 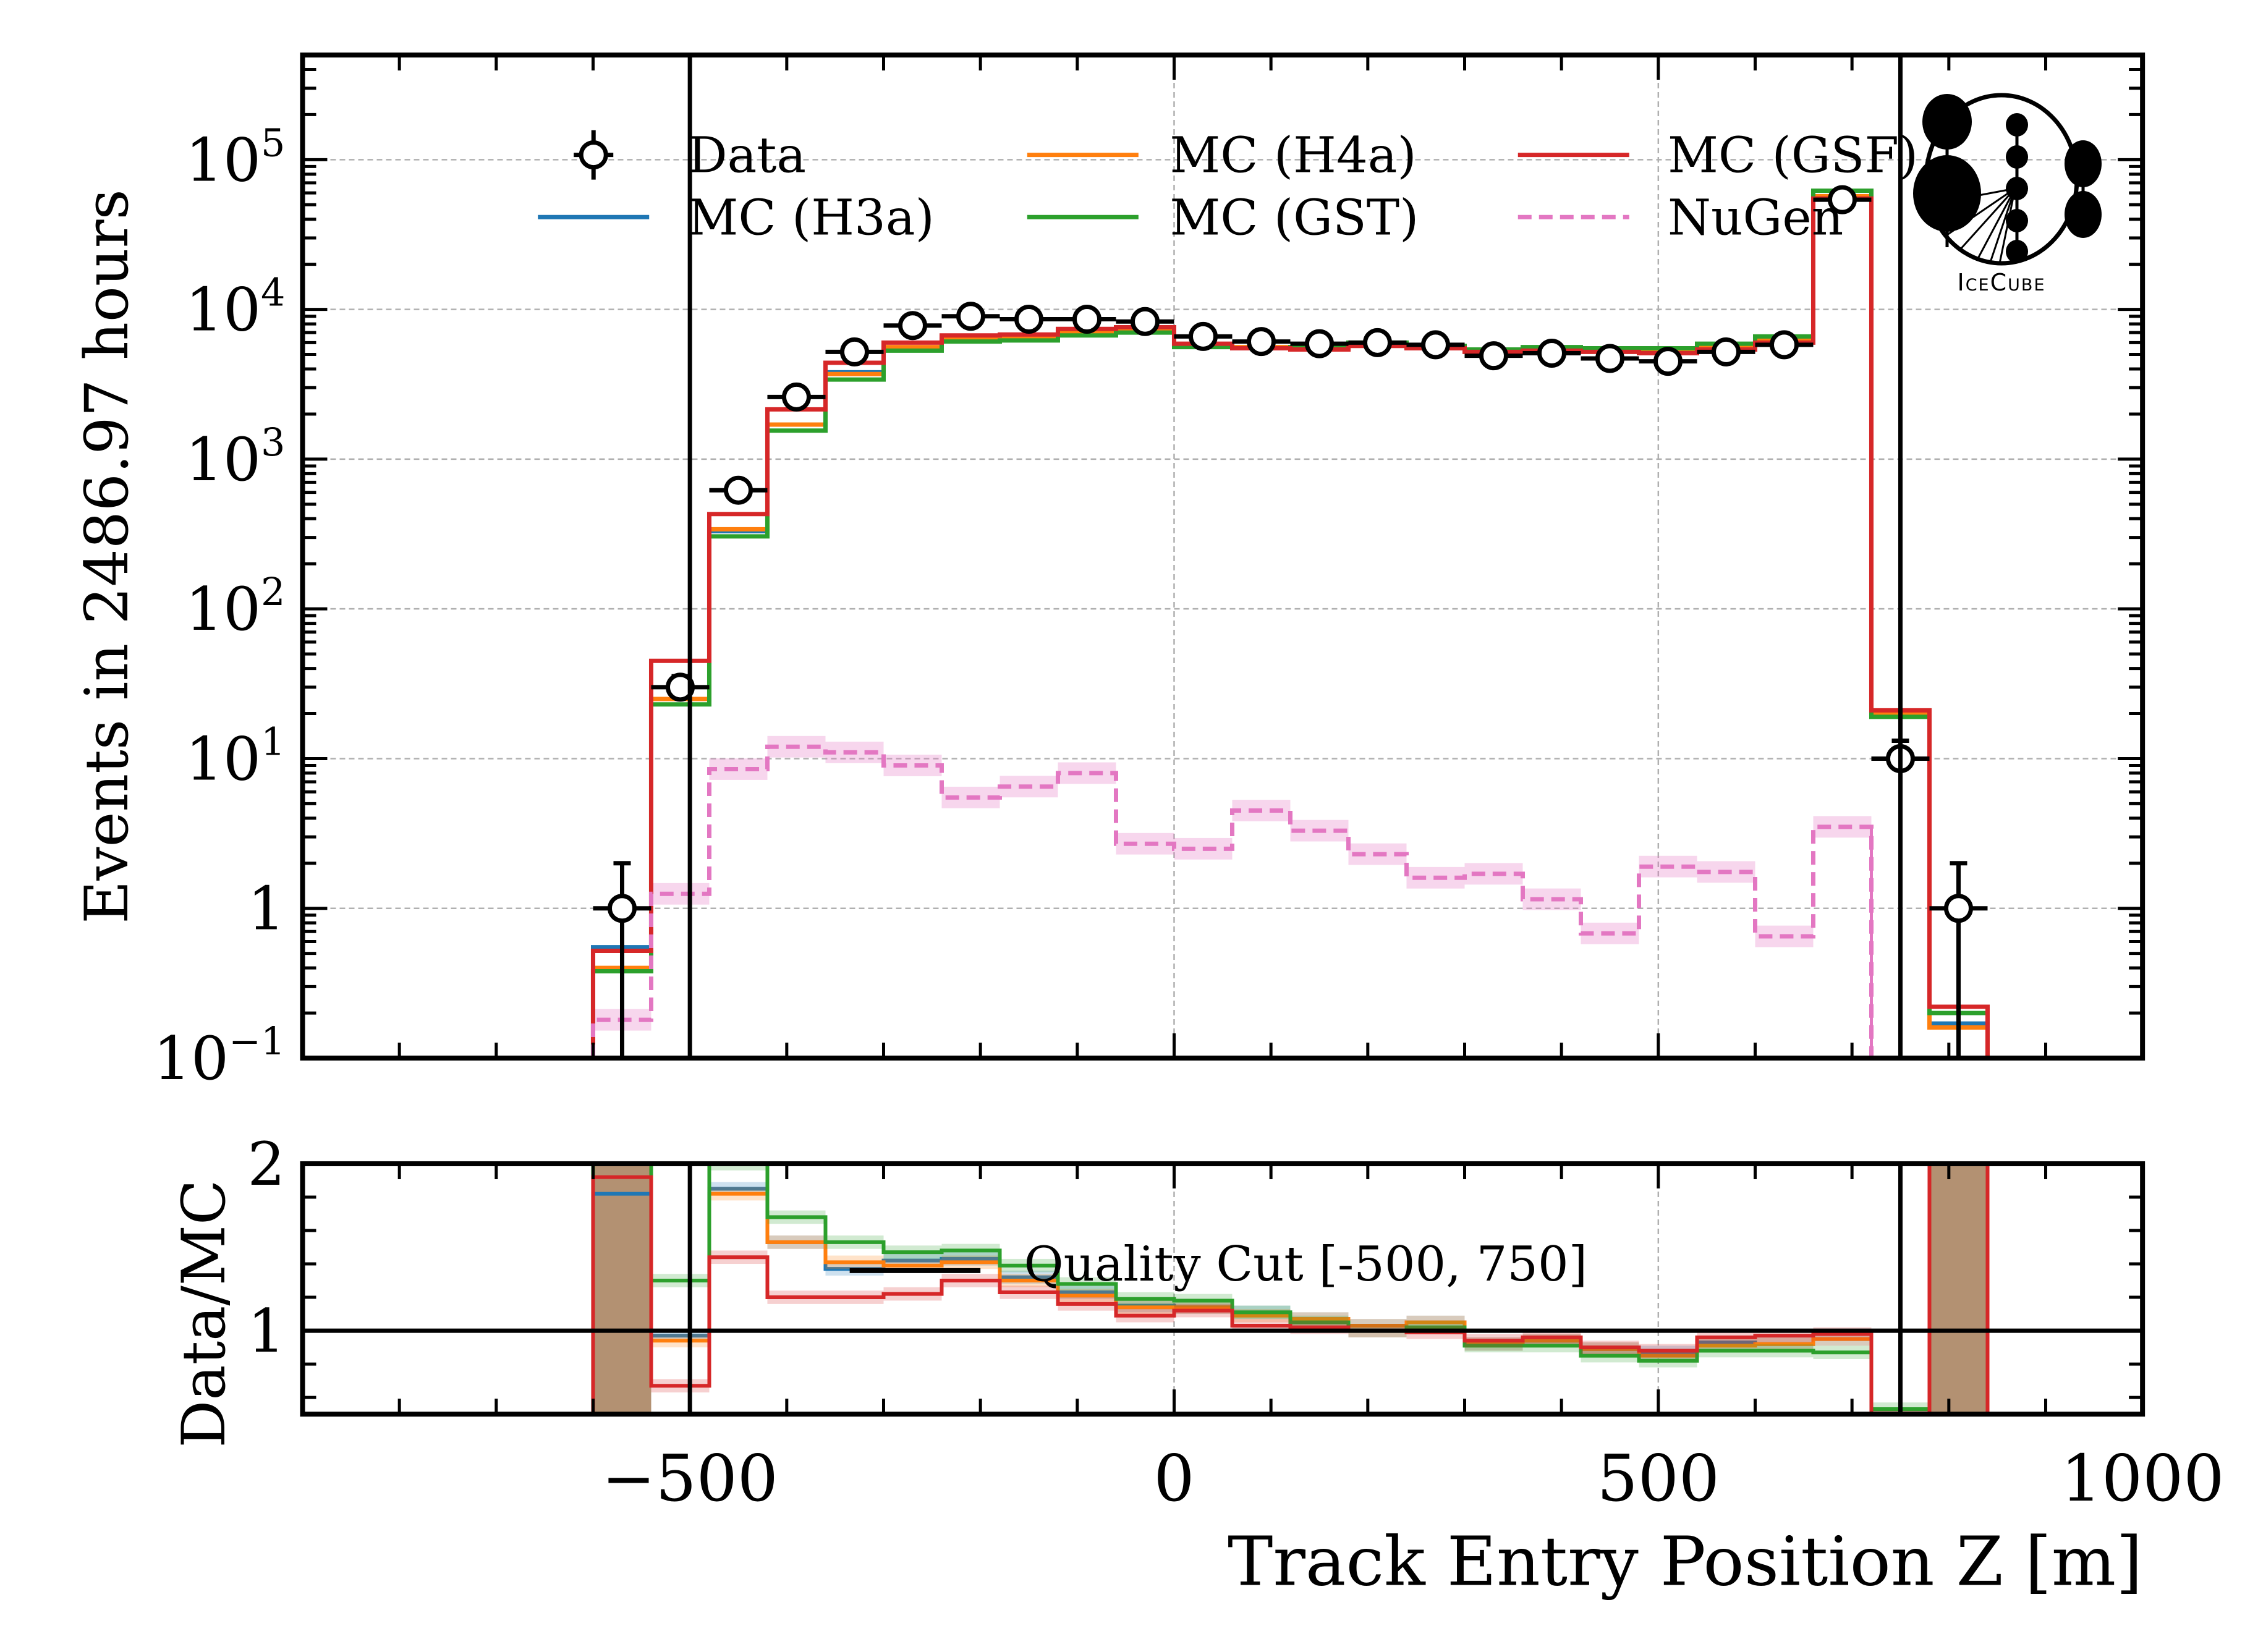 I want to click on legend-label: MC (H3a), so click(x=810, y=217).